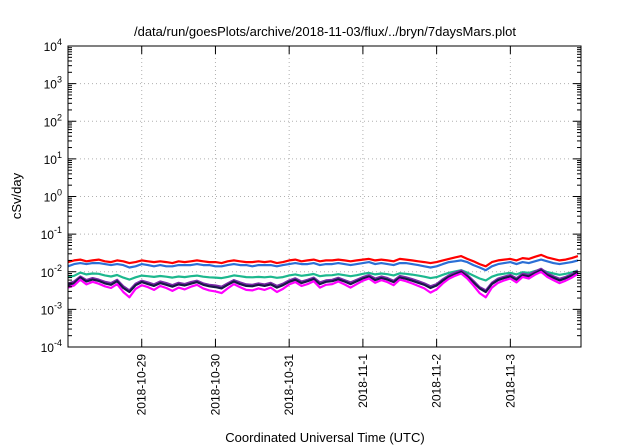 The image size is (640, 448). What do you see at coordinates (510, 381) in the screenshot?
I see `x-tick-label: 2018-11-3` at bounding box center [510, 381].